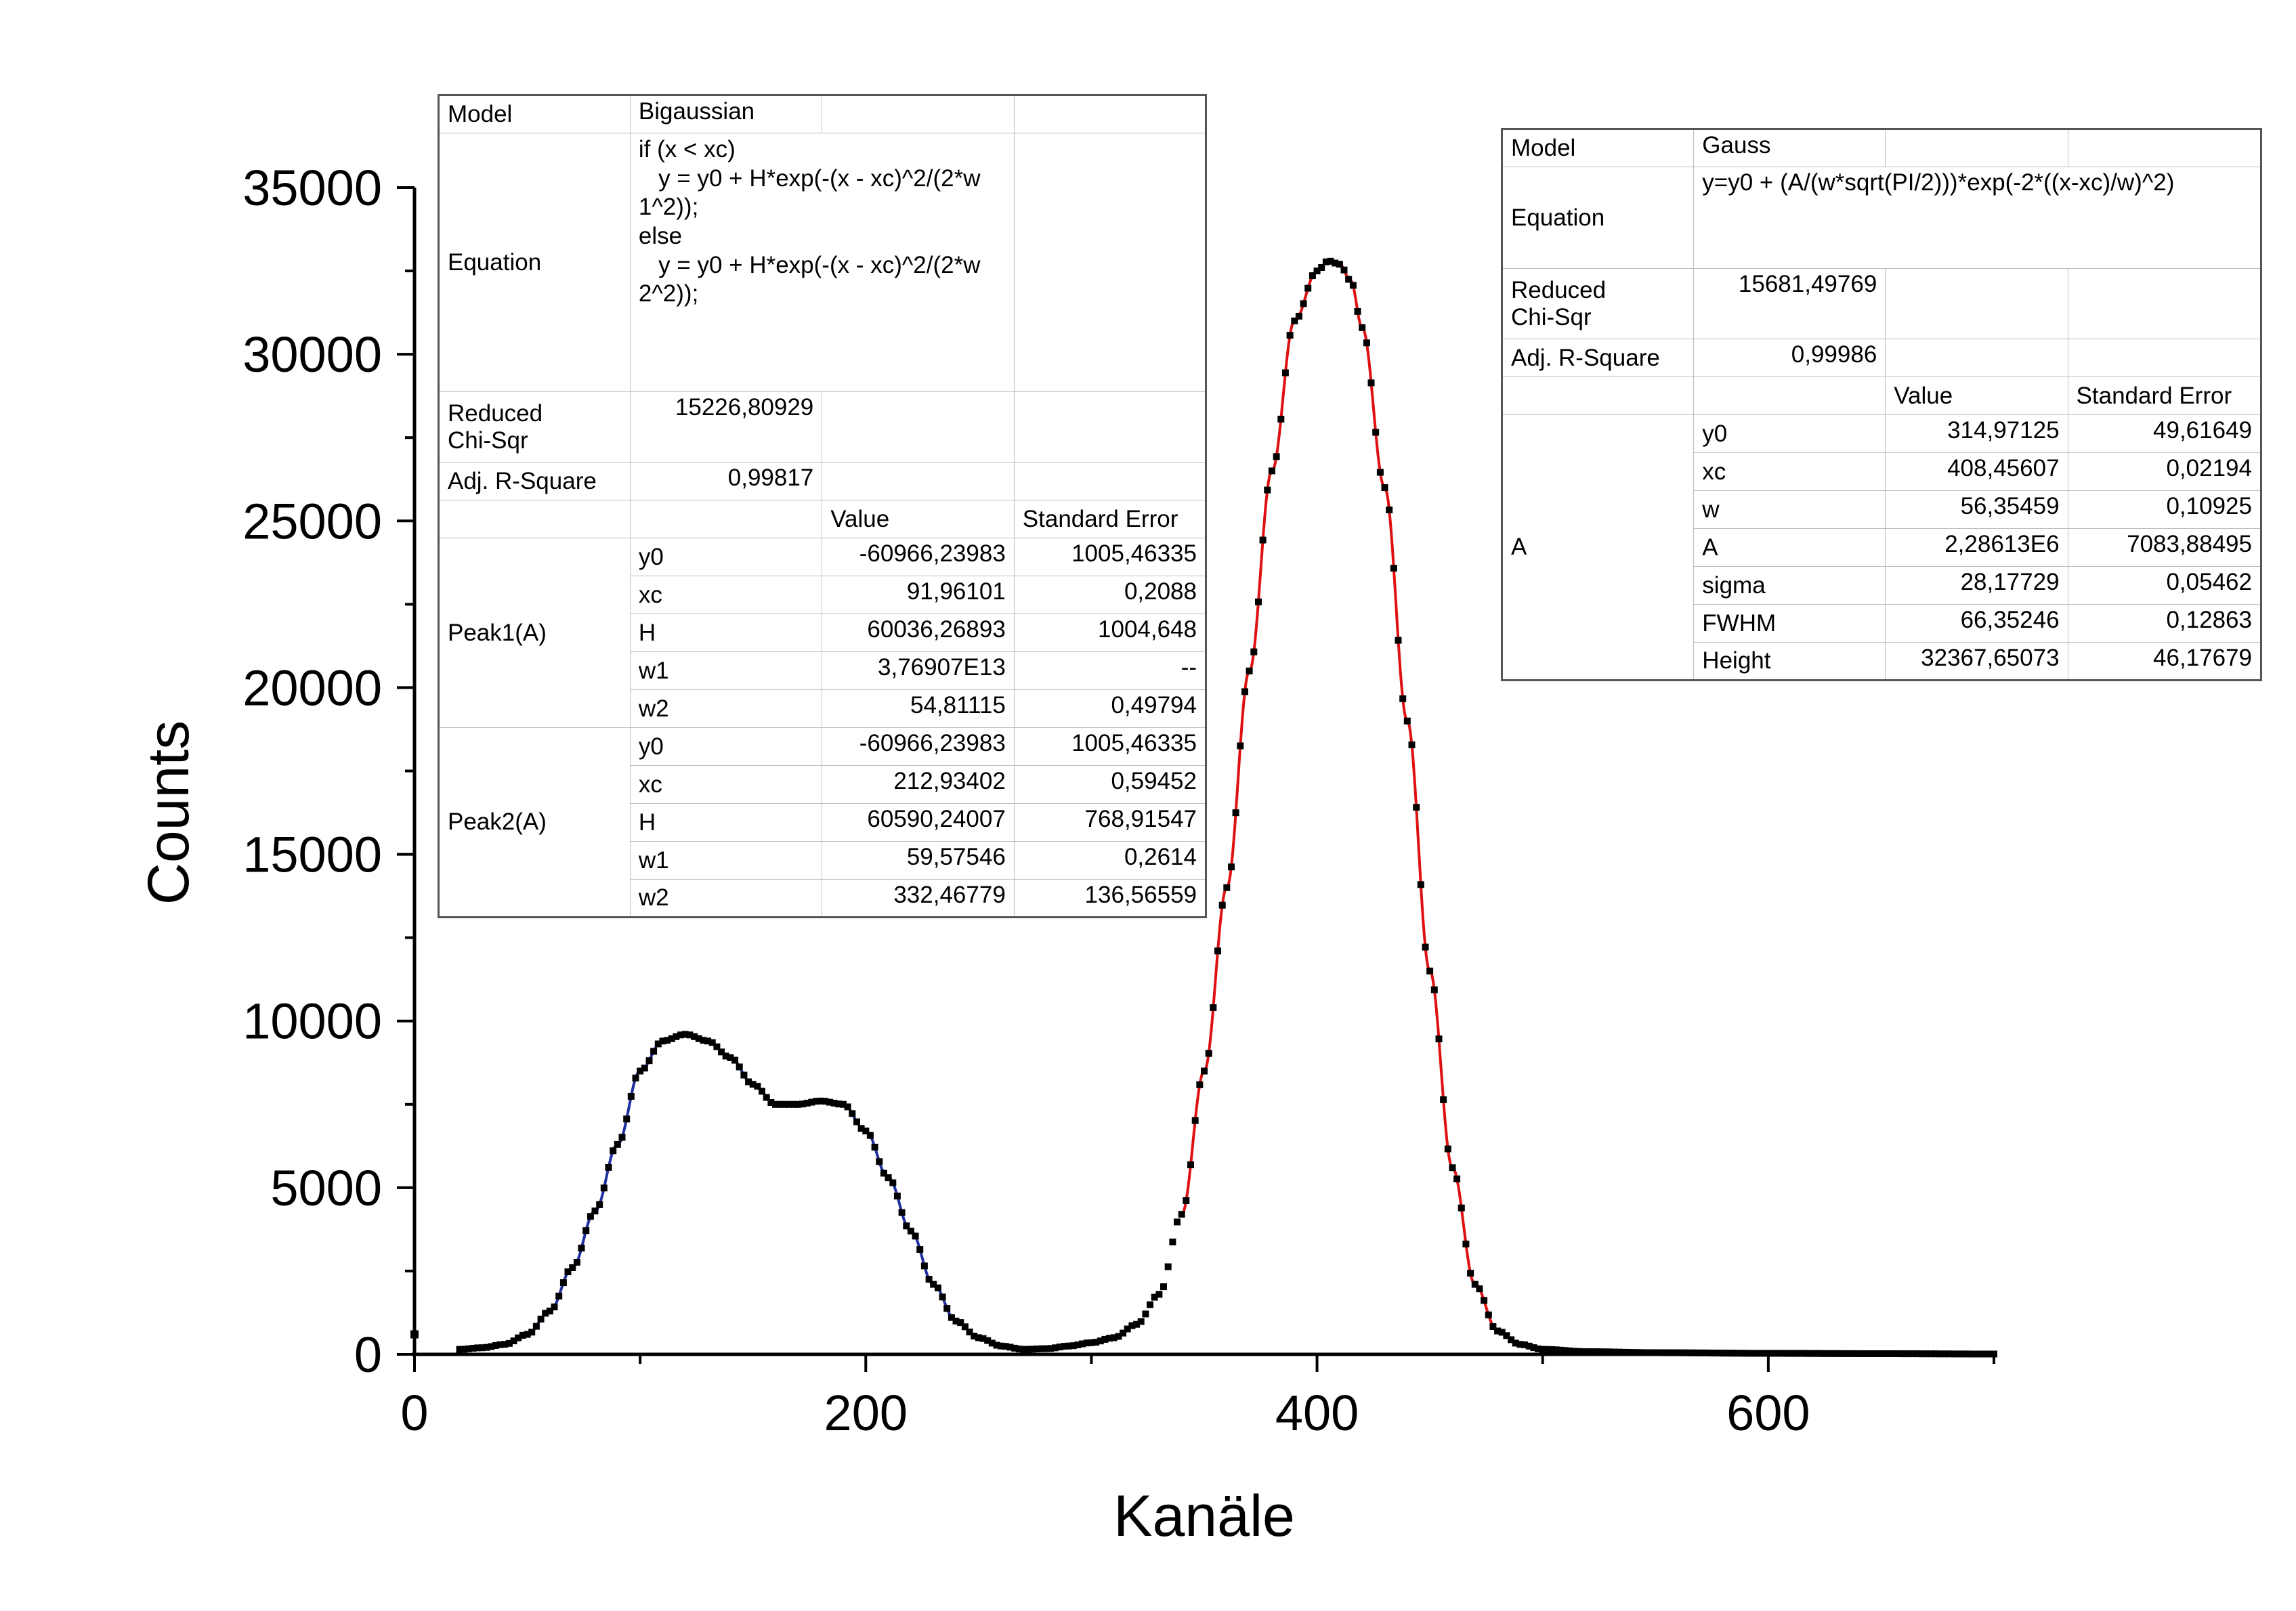  Describe the element at coordinates (1110, 595) in the screenshot. I see `param-error: 0,2088` at that location.